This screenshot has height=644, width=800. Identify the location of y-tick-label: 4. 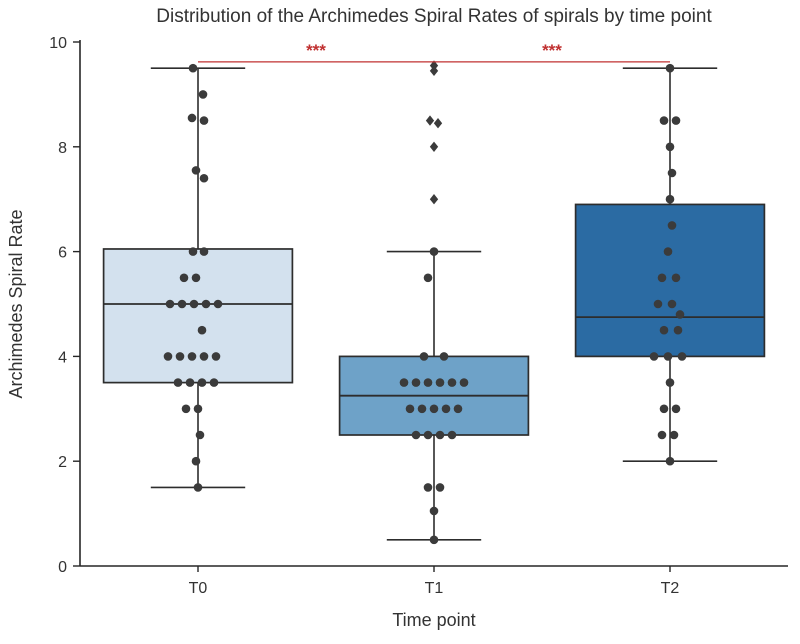
(62, 357).